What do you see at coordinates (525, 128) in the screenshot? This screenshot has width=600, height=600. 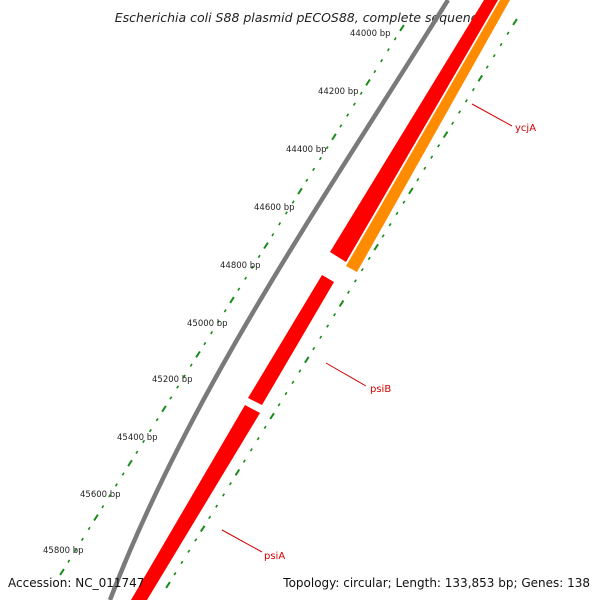 I see `gene-label-ycjA: ycjA` at bounding box center [525, 128].